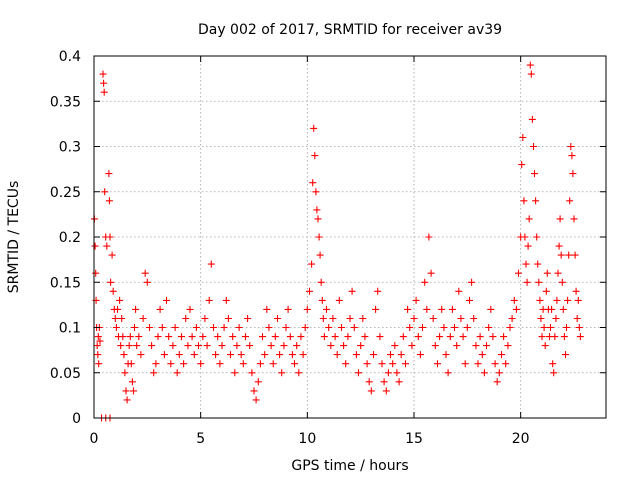 The height and width of the screenshot is (480, 640). What do you see at coordinates (414, 439) in the screenshot?
I see `x-tick-label: 15` at bounding box center [414, 439].